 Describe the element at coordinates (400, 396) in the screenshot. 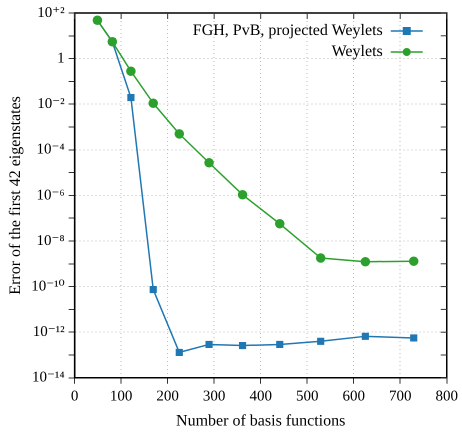

I see `x-tick-label: 700` at that location.